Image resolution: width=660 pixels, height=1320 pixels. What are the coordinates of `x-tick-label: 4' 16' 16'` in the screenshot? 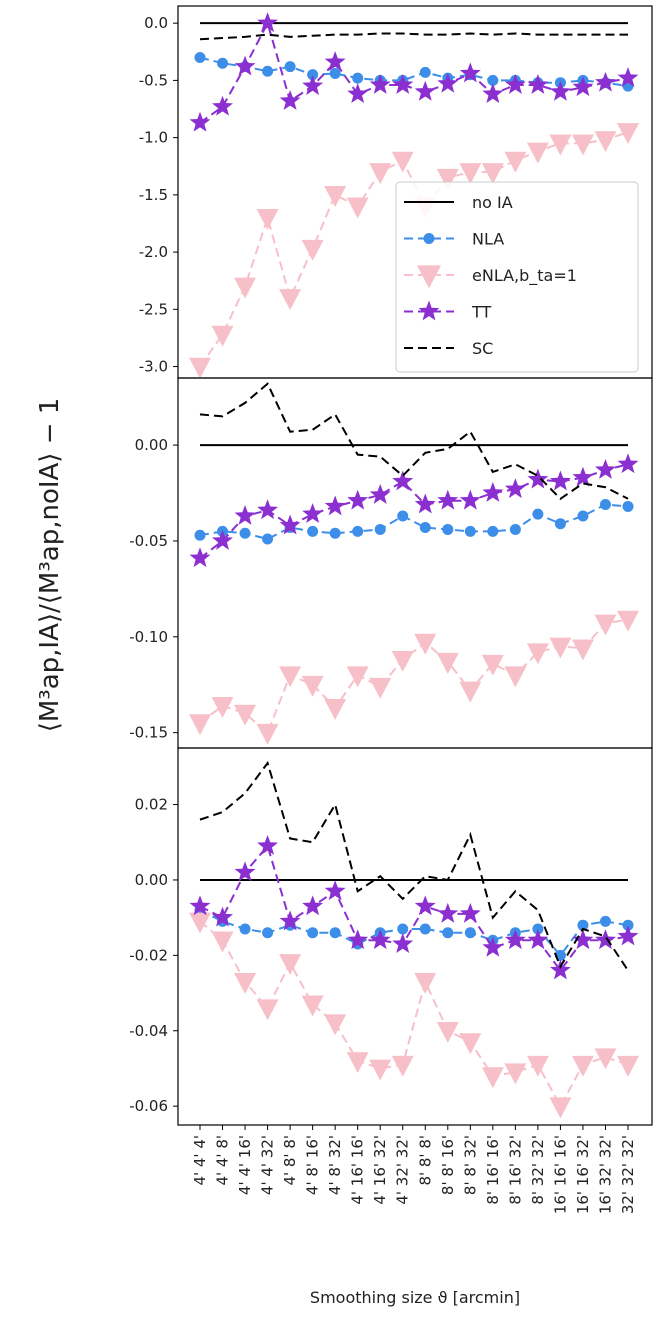 It's located at (358, 1170).